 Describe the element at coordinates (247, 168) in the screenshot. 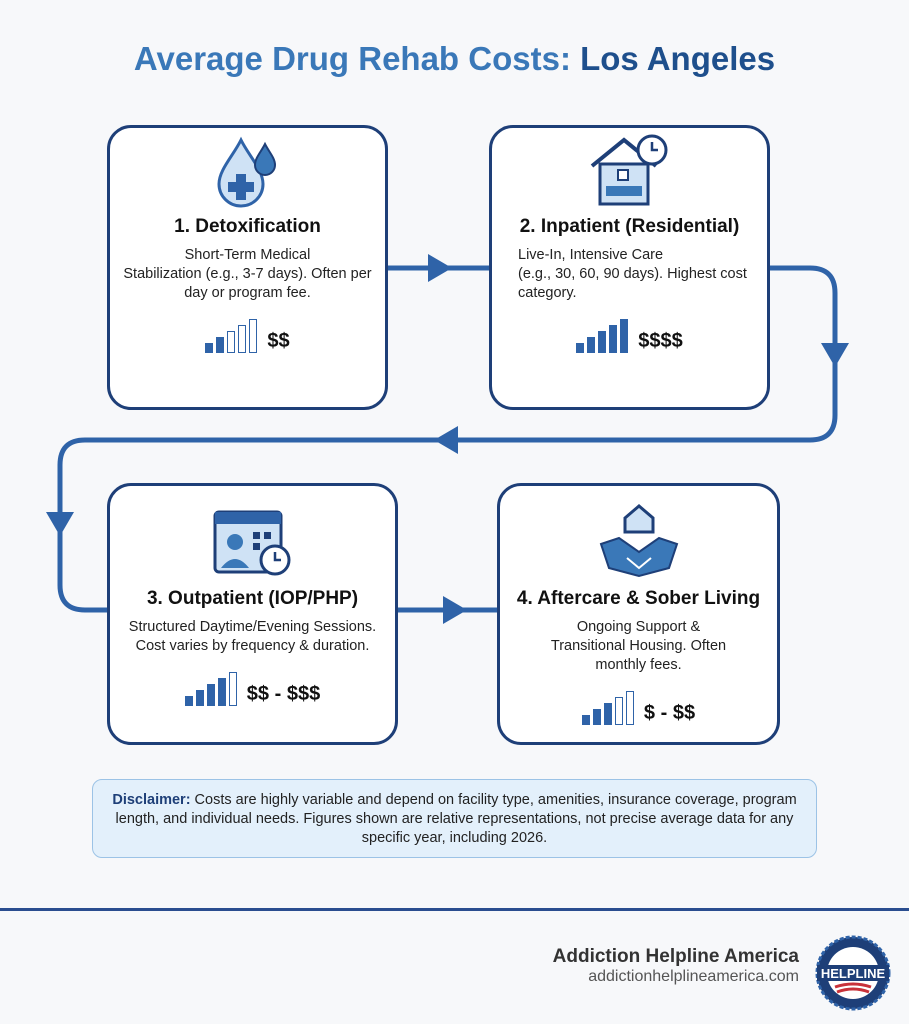

I see `blood-drop-medical-icon` at that location.